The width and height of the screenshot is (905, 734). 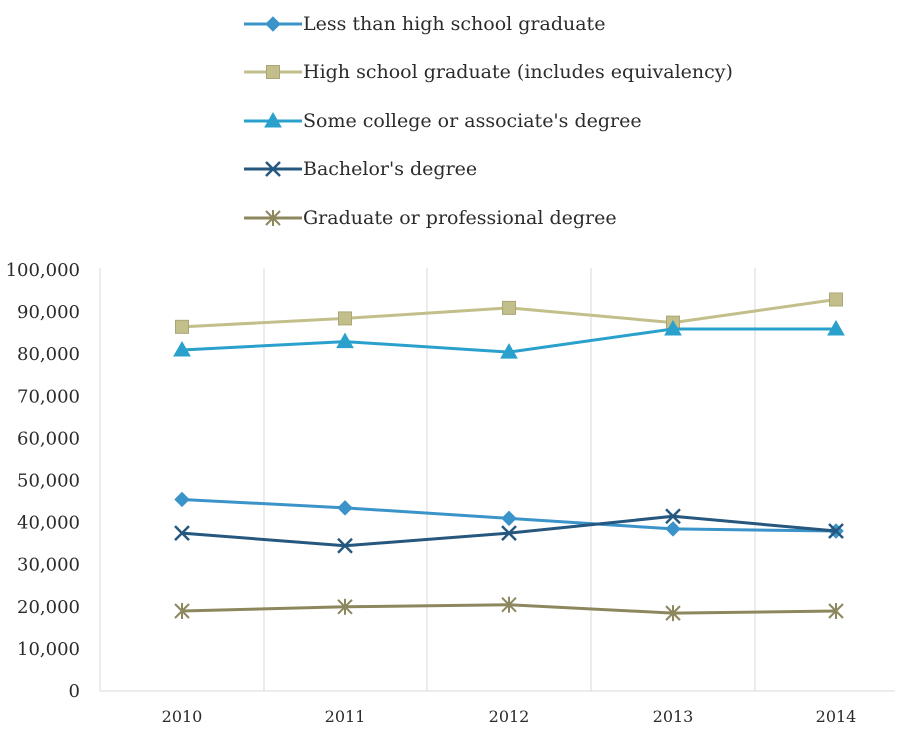 I want to click on legend-item: Bachelor's degree, so click(x=360, y=169).